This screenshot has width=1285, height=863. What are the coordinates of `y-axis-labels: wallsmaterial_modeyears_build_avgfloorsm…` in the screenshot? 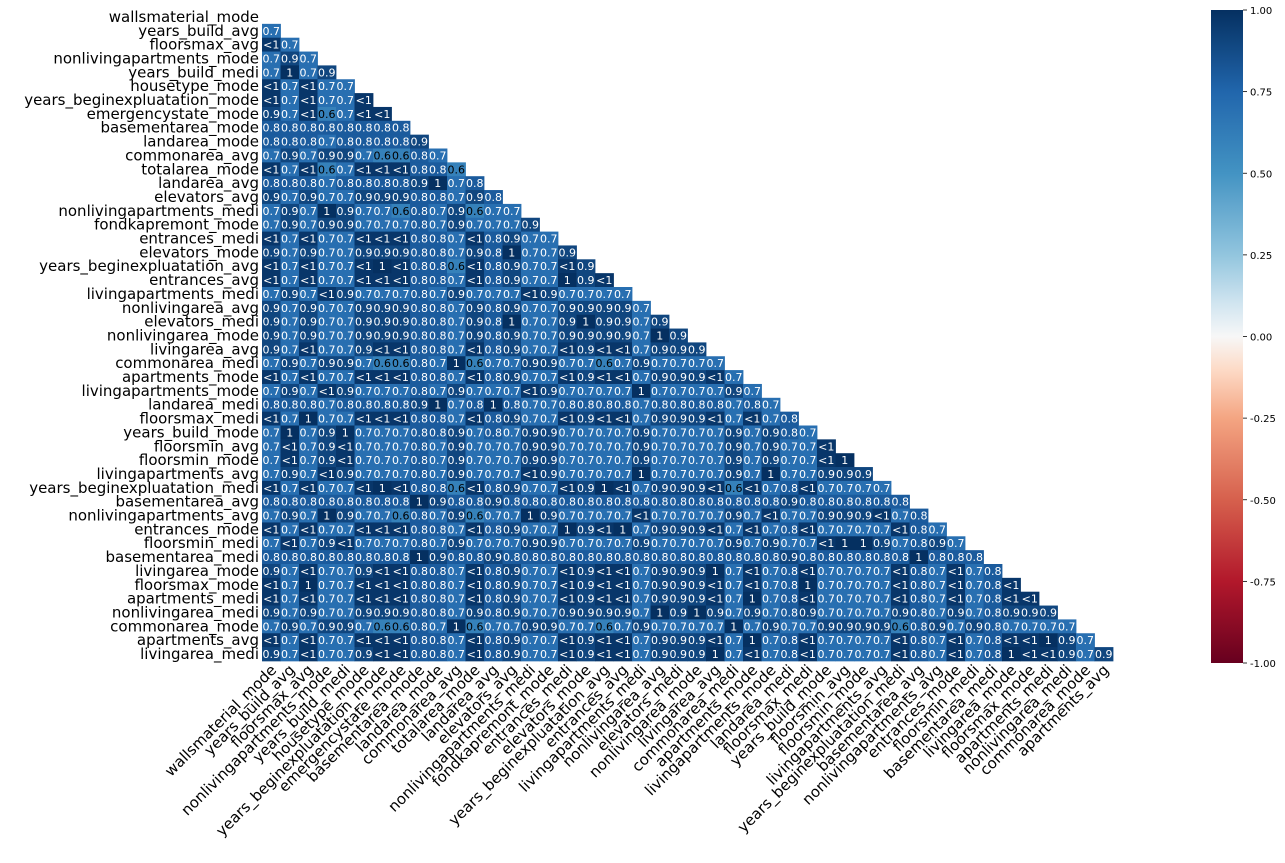 It's located at (141, 336).